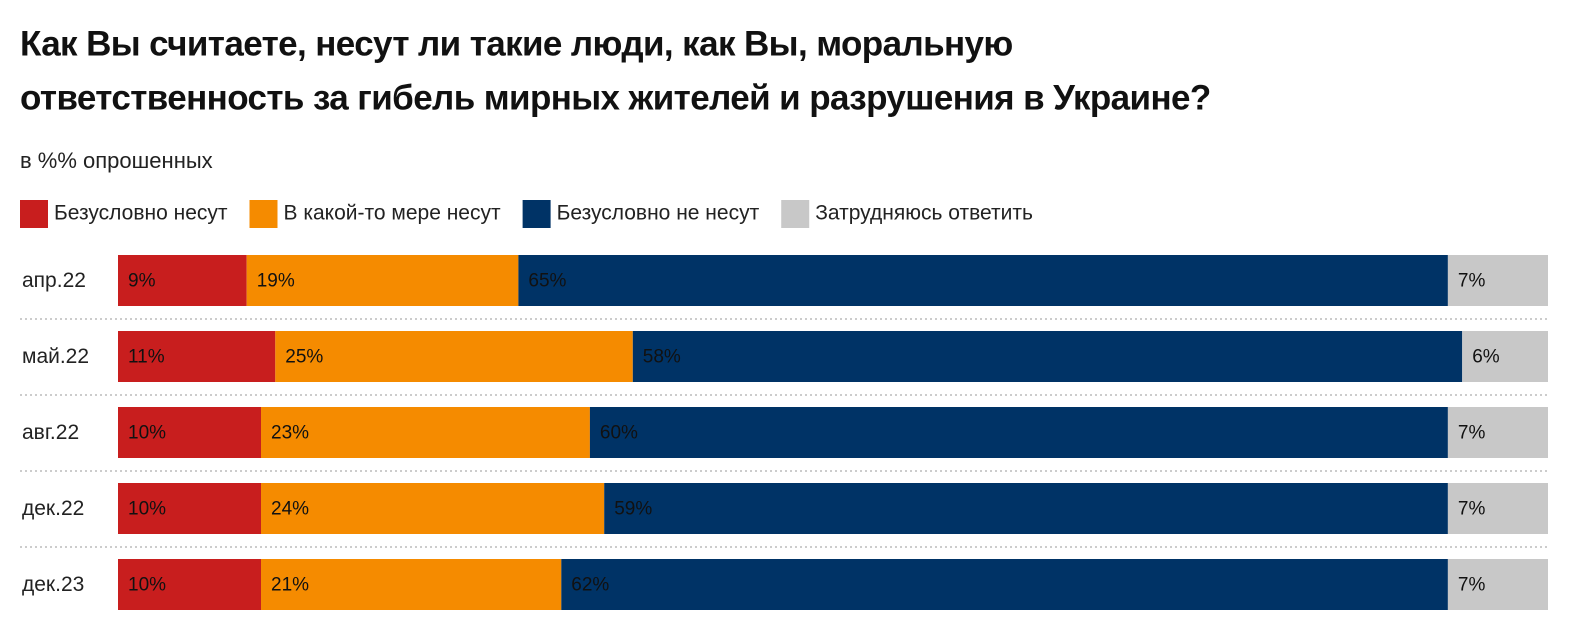  I want to click on value-label: 9%, so click(142, 281).